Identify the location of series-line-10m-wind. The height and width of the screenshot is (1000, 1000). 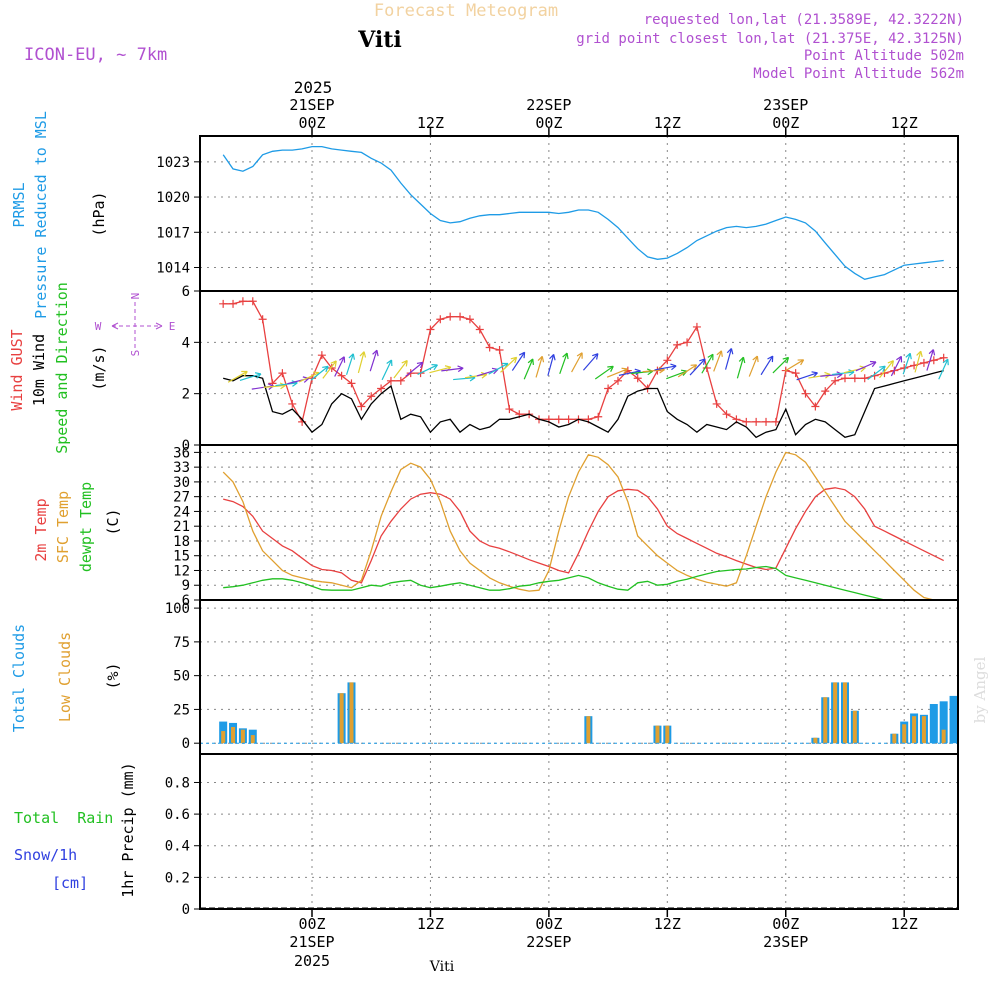
(583, 404).